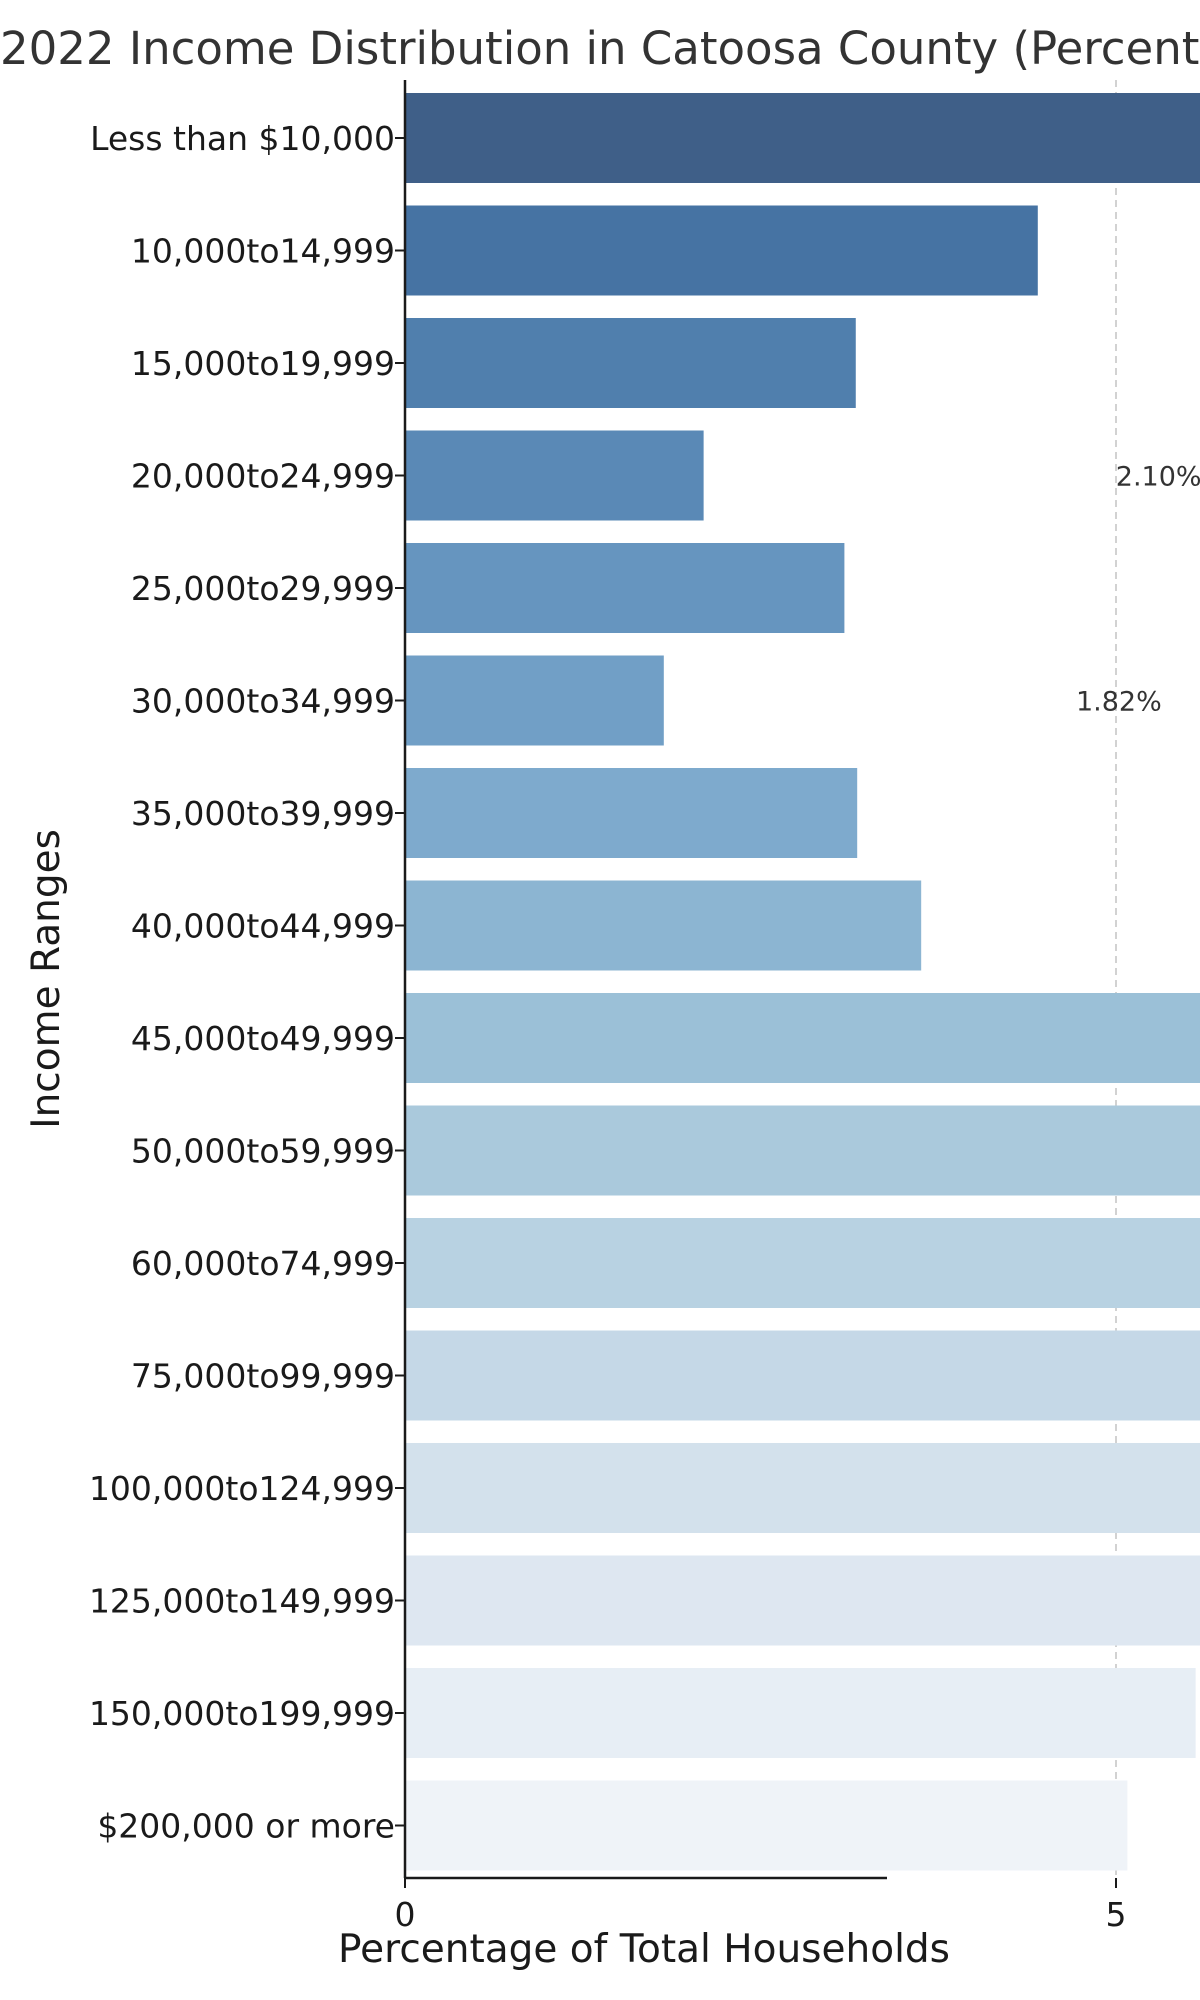 Image resolution: width=1200 pixels, height=2000 pixels. I want to click on y-tick-label: 30,000to34,999, so click(263, 701).